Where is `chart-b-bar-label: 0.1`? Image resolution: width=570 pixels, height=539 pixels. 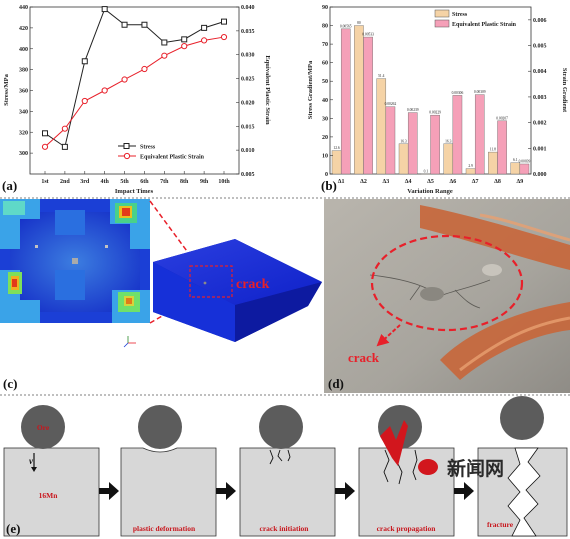 chart-b-bar-label: 0.1 is located at coordinates (426, 171).